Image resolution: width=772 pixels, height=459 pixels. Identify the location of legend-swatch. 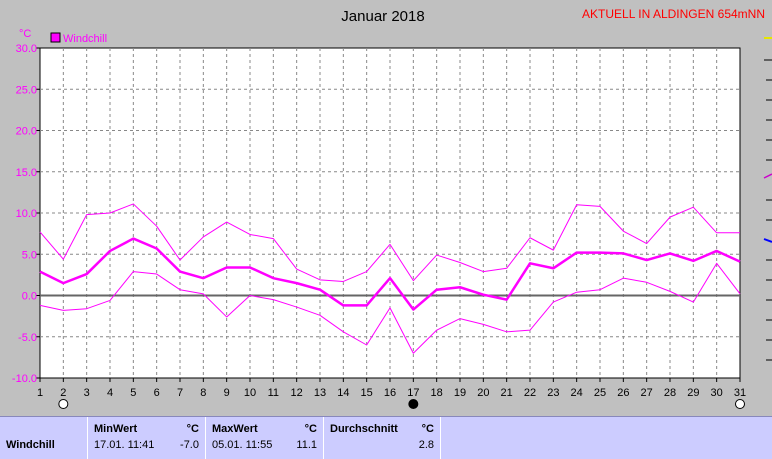
(55, 37).